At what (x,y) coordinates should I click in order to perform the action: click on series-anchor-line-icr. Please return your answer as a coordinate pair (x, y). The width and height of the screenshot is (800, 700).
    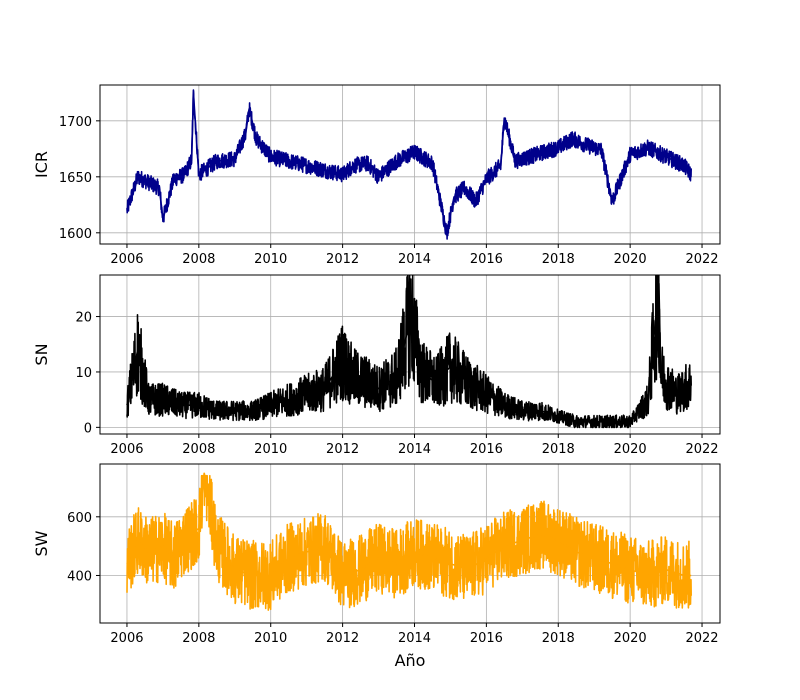
    Looking at the image, I should click on (409, 162).